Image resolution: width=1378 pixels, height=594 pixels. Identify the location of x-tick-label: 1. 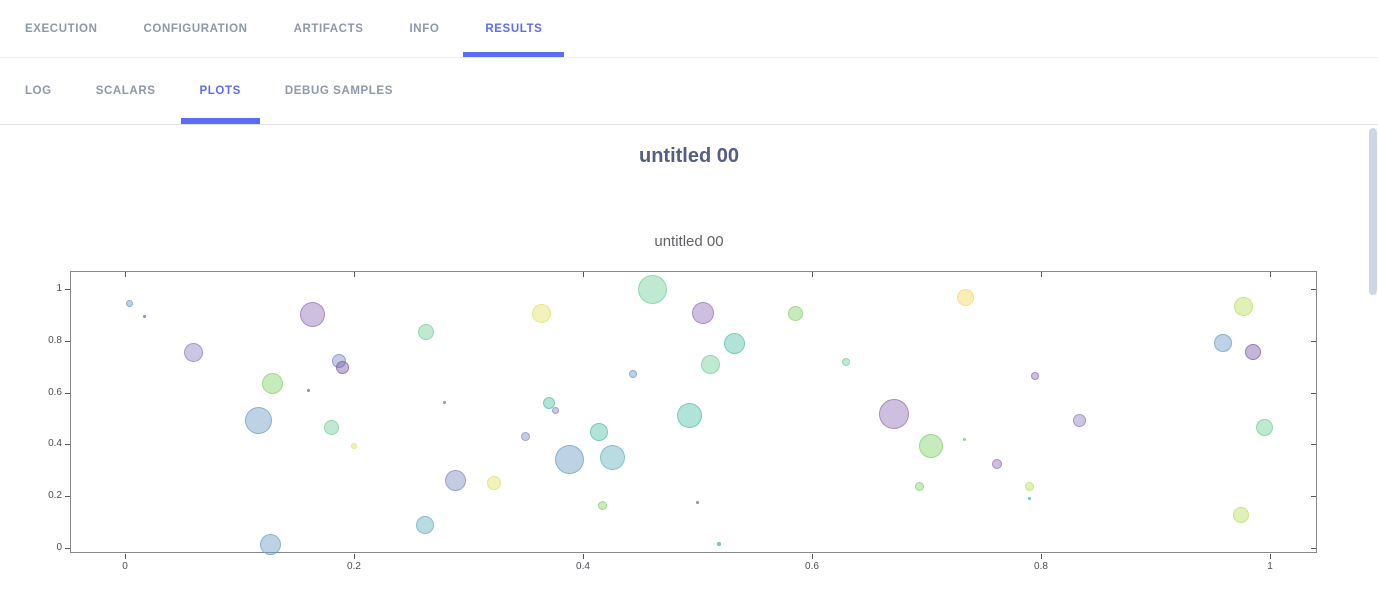
(1270, 566).